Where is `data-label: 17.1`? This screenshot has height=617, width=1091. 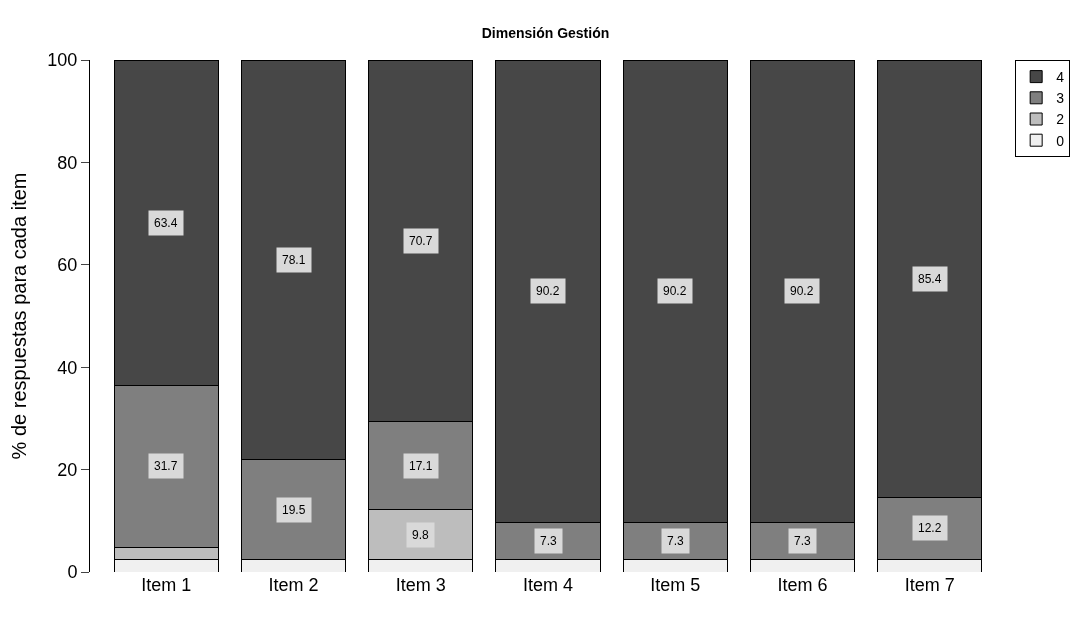
data-label: 17.1 is located at coordinates (421, 466).